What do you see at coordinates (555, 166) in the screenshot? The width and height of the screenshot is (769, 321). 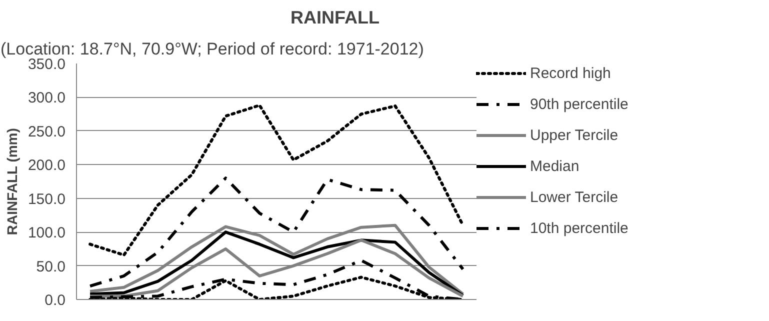 I see `legend-label: Median` at bounding box center [555, 166].